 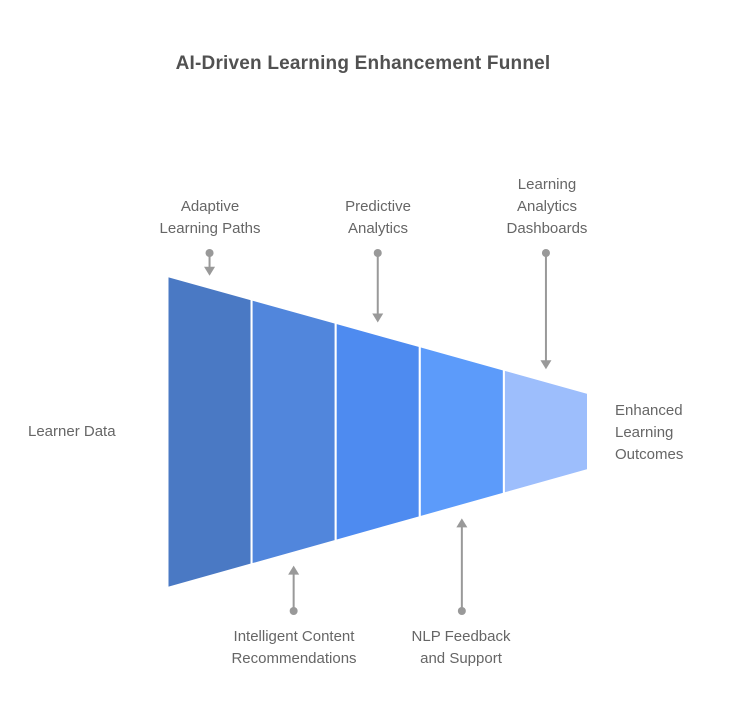 What do you see at coordinates (294, 647) in the screenshot?
I see `callout-intelligent-content-recommendations: Intelligent Content Recommendations` at bounding box center [294, 647].